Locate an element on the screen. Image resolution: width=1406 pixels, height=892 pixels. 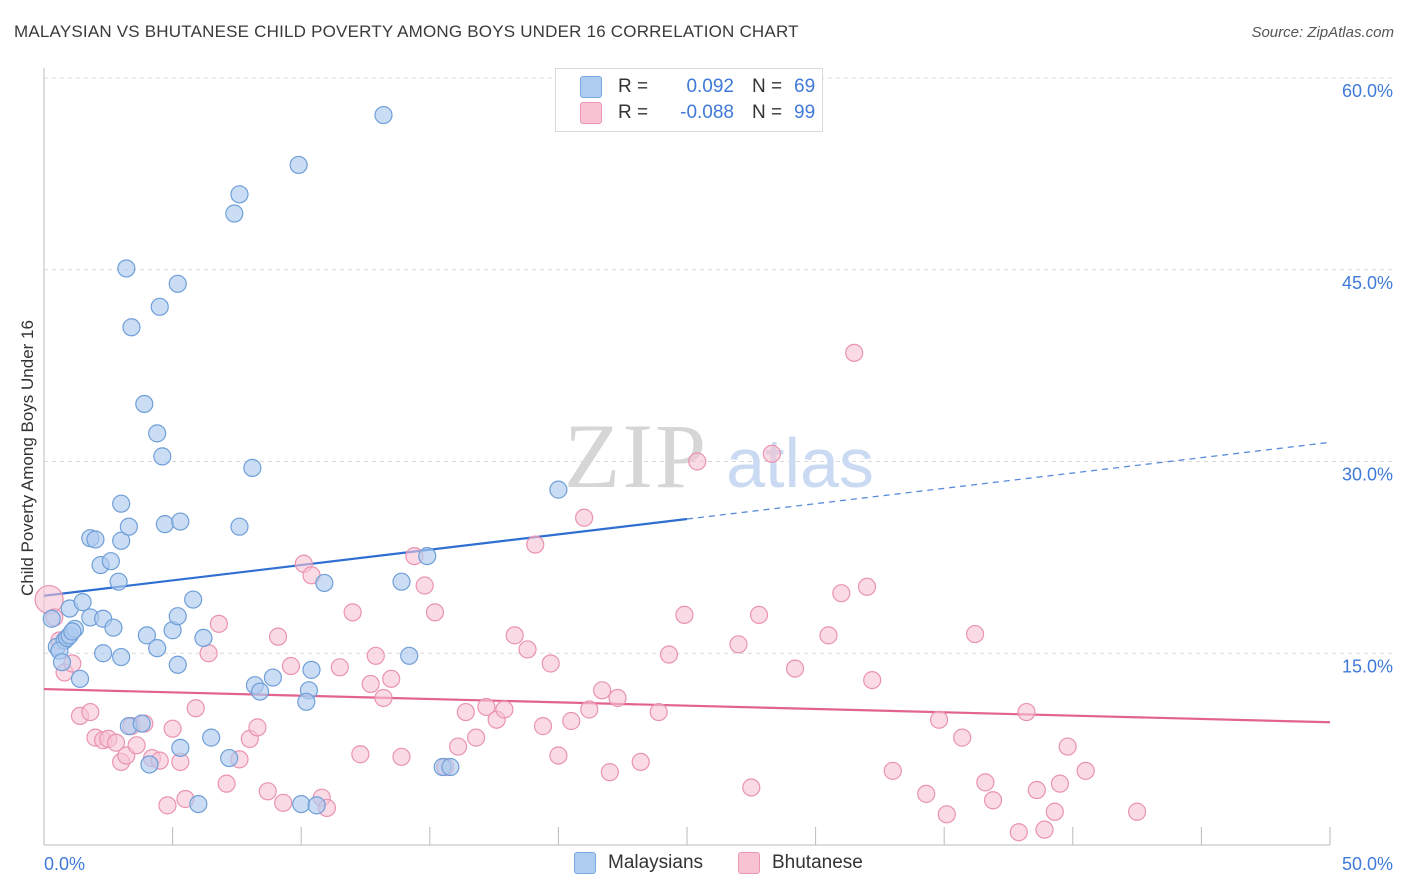
legend-item-bhutanese: Bhutanese is located at coordinates (800, 863).